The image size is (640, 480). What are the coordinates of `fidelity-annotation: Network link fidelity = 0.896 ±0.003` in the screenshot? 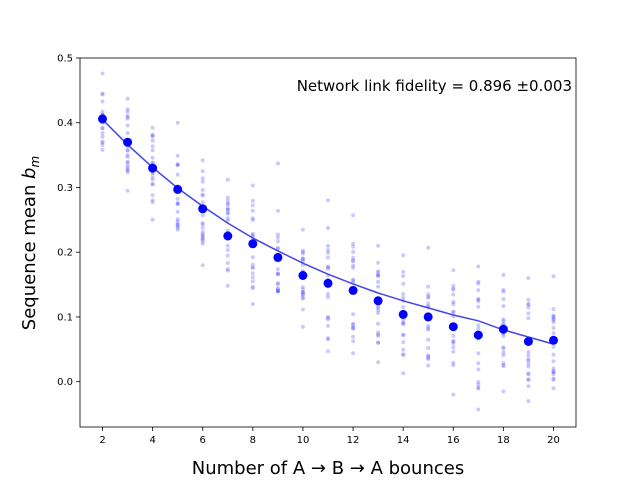 It's located at (434, 86).